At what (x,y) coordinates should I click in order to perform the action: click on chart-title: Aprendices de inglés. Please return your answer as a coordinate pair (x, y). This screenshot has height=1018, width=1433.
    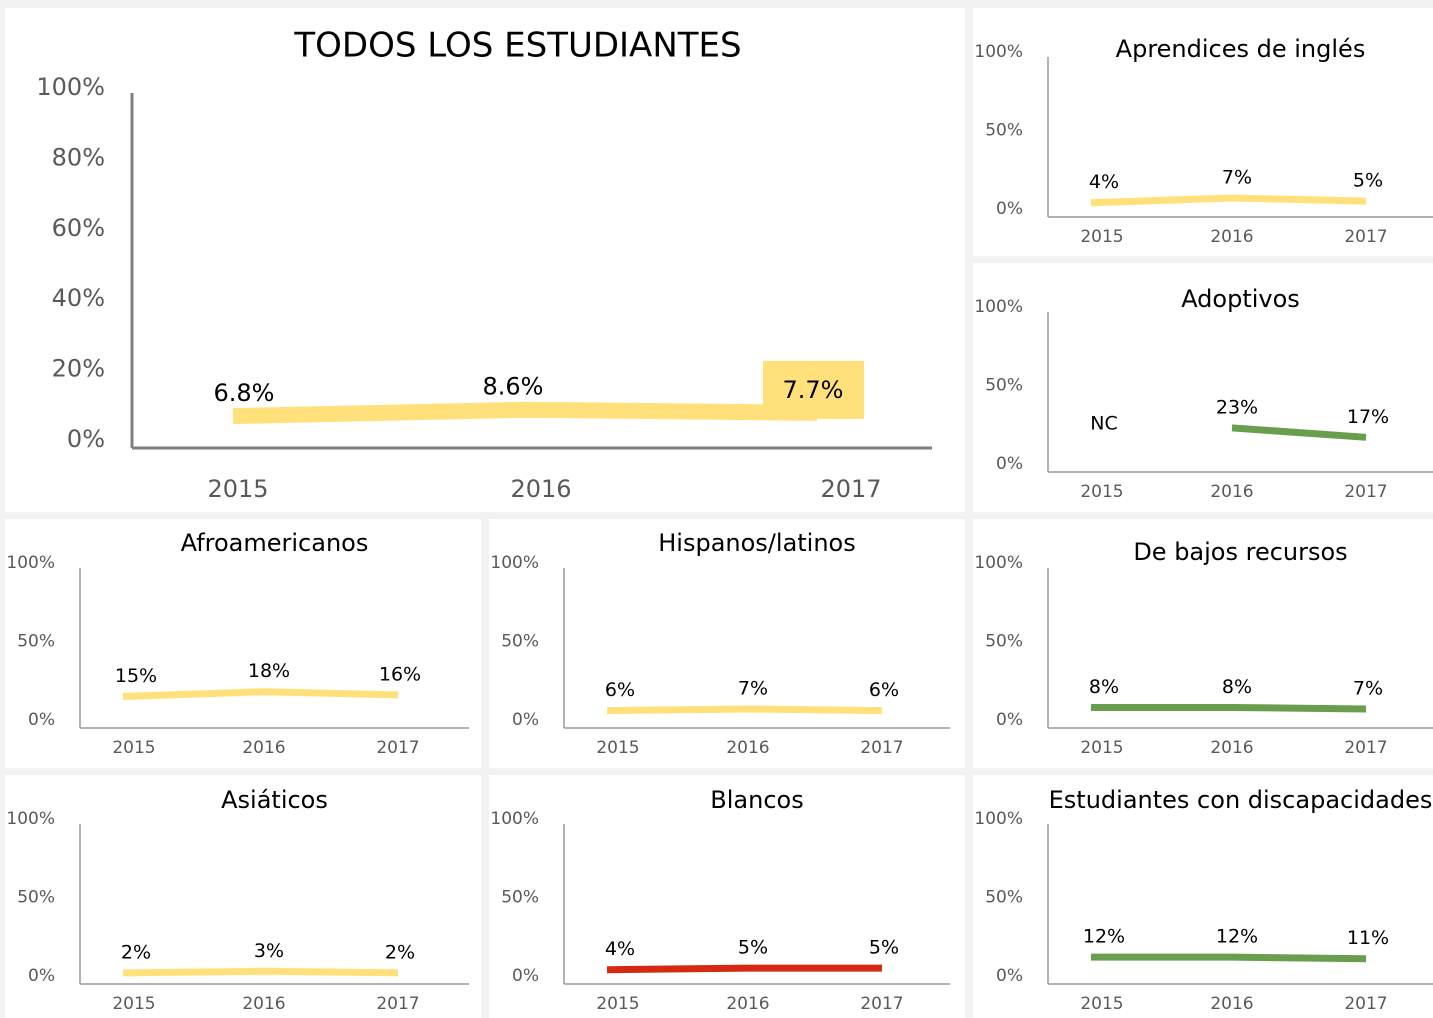
    Looking at the image, I should click on (1241, 49).